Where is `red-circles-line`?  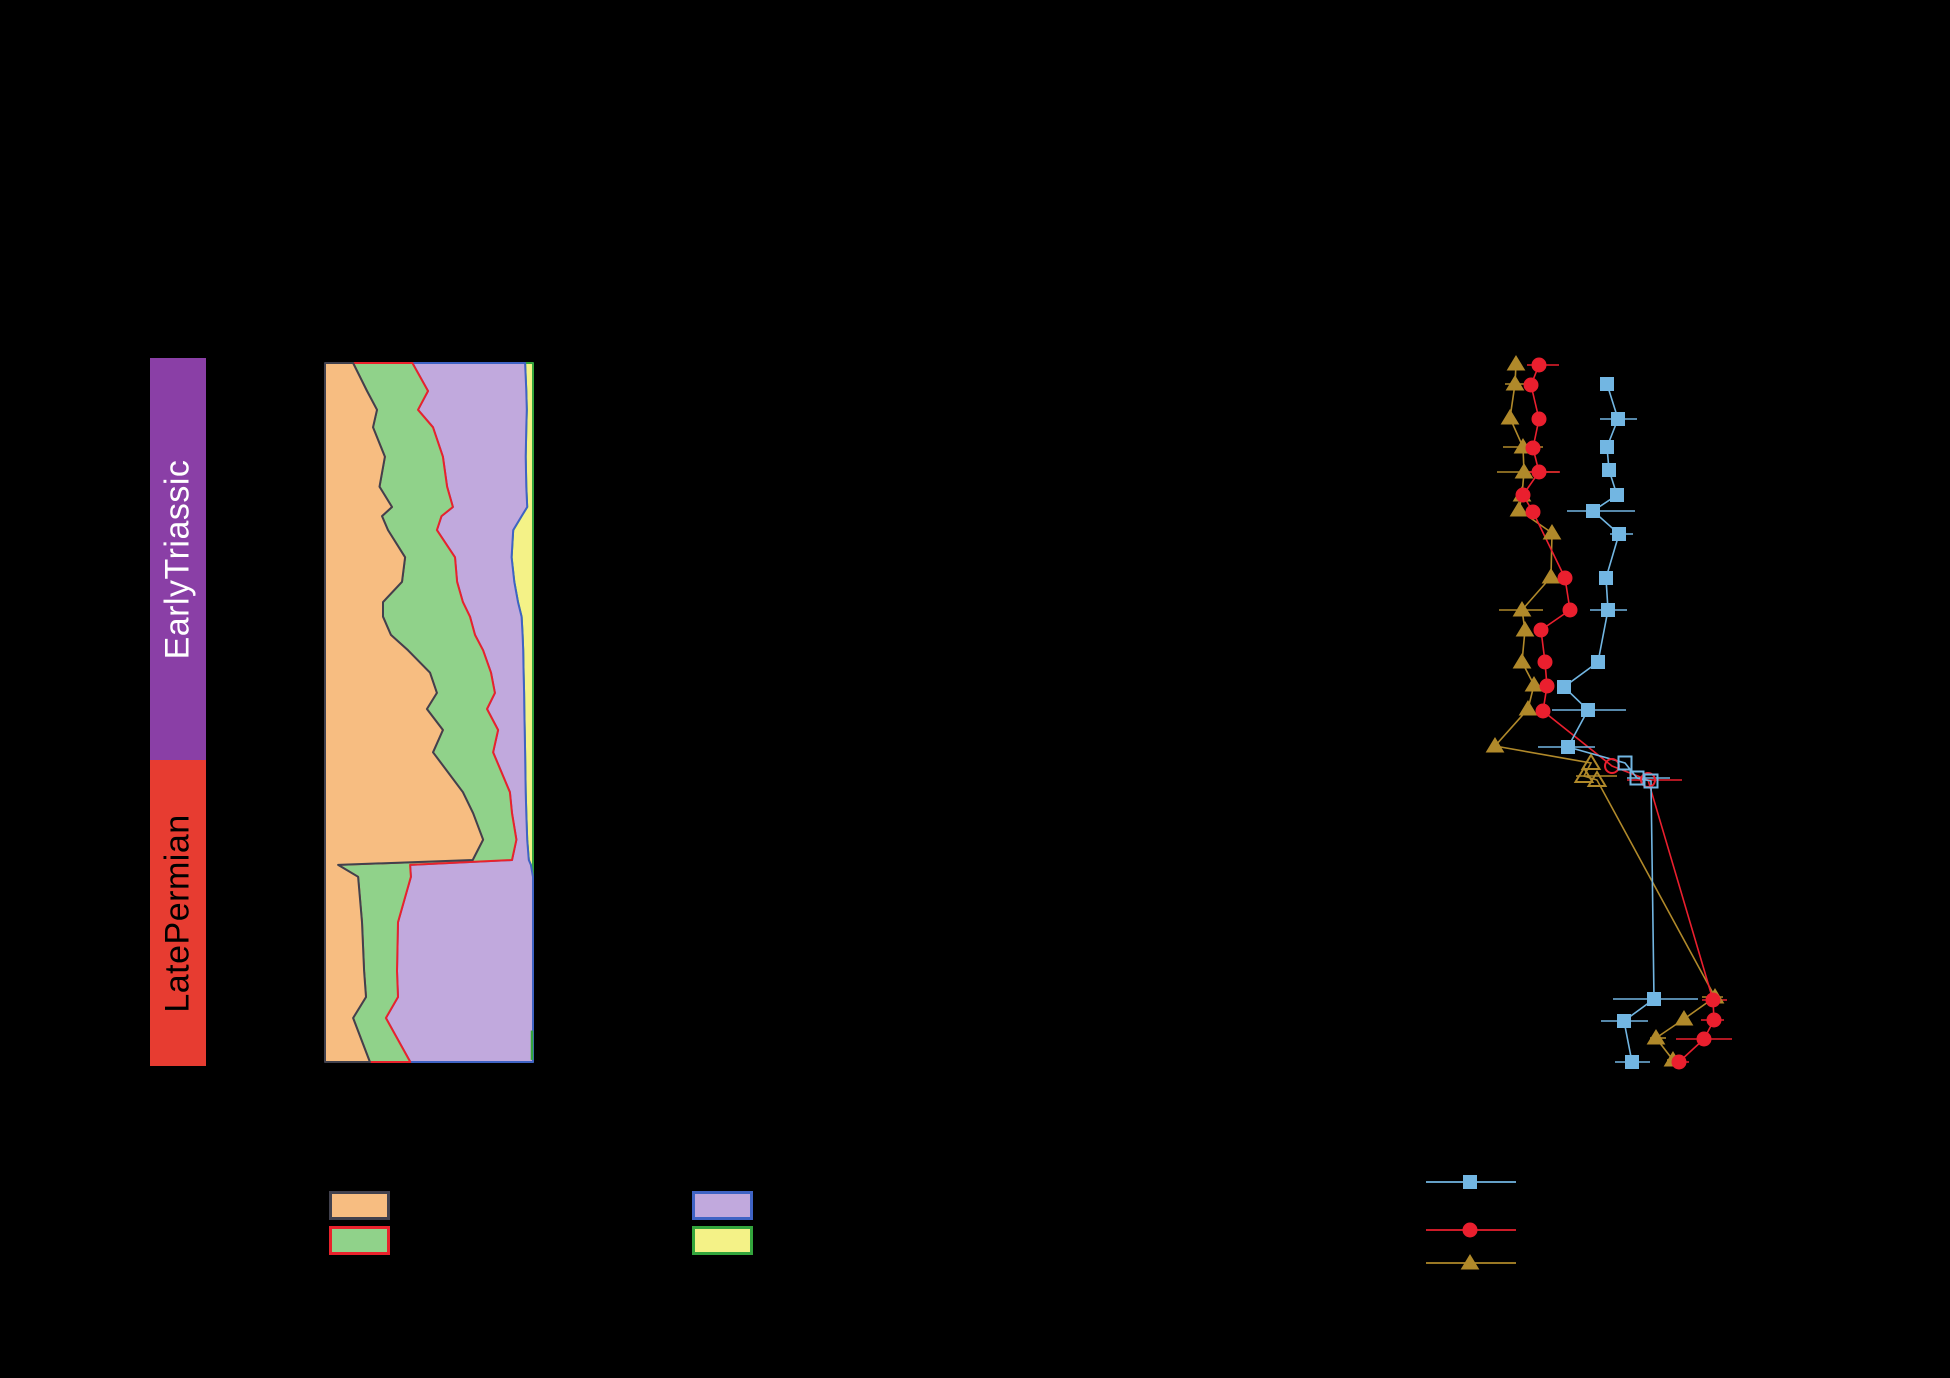 red-circles-line is located at coordinates (1618, 713).